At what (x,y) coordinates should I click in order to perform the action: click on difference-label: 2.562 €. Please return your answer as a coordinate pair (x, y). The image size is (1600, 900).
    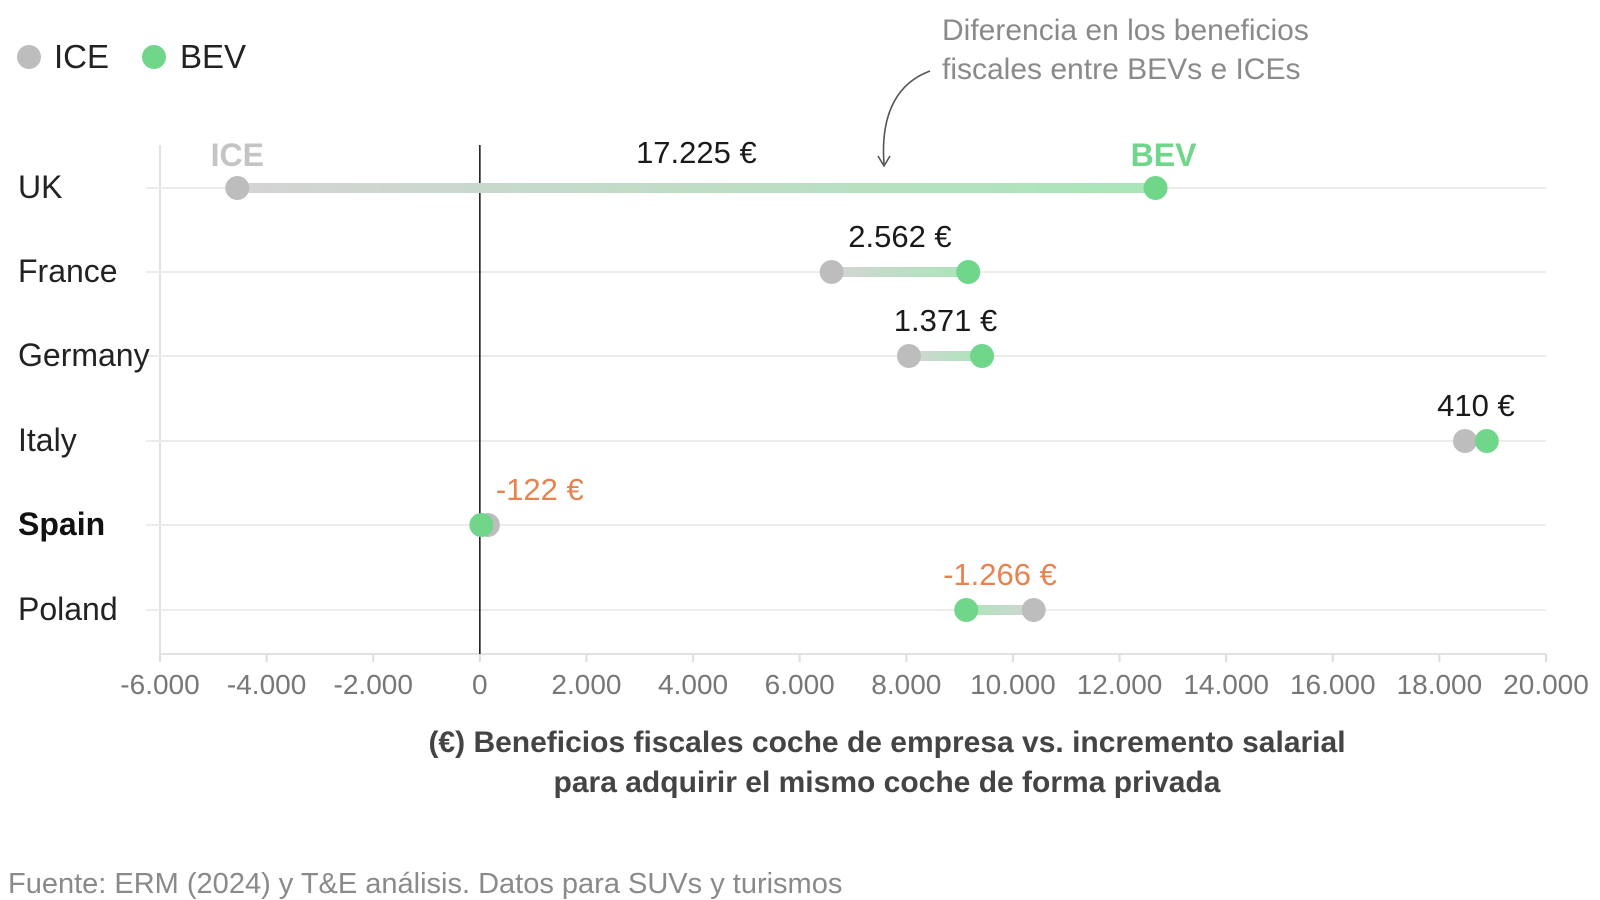
    Looking at the image, I should click on (899, 236).